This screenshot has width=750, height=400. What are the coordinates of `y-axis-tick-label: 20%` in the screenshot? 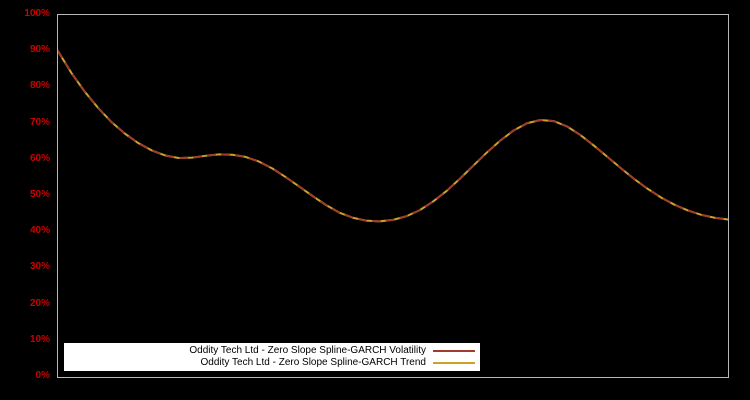 It's located at (39, 303).